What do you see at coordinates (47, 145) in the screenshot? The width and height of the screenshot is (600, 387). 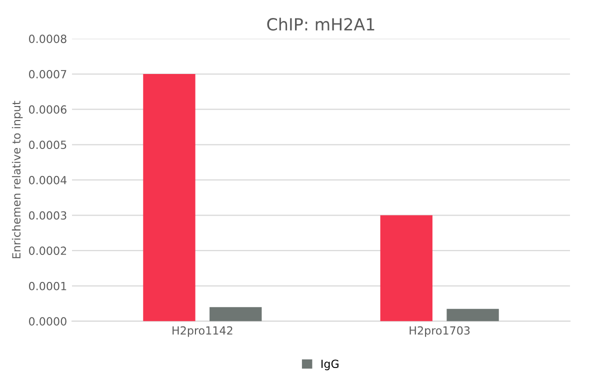 I see `y-tick-label: 0.0005` at bounding box center [47, 145].